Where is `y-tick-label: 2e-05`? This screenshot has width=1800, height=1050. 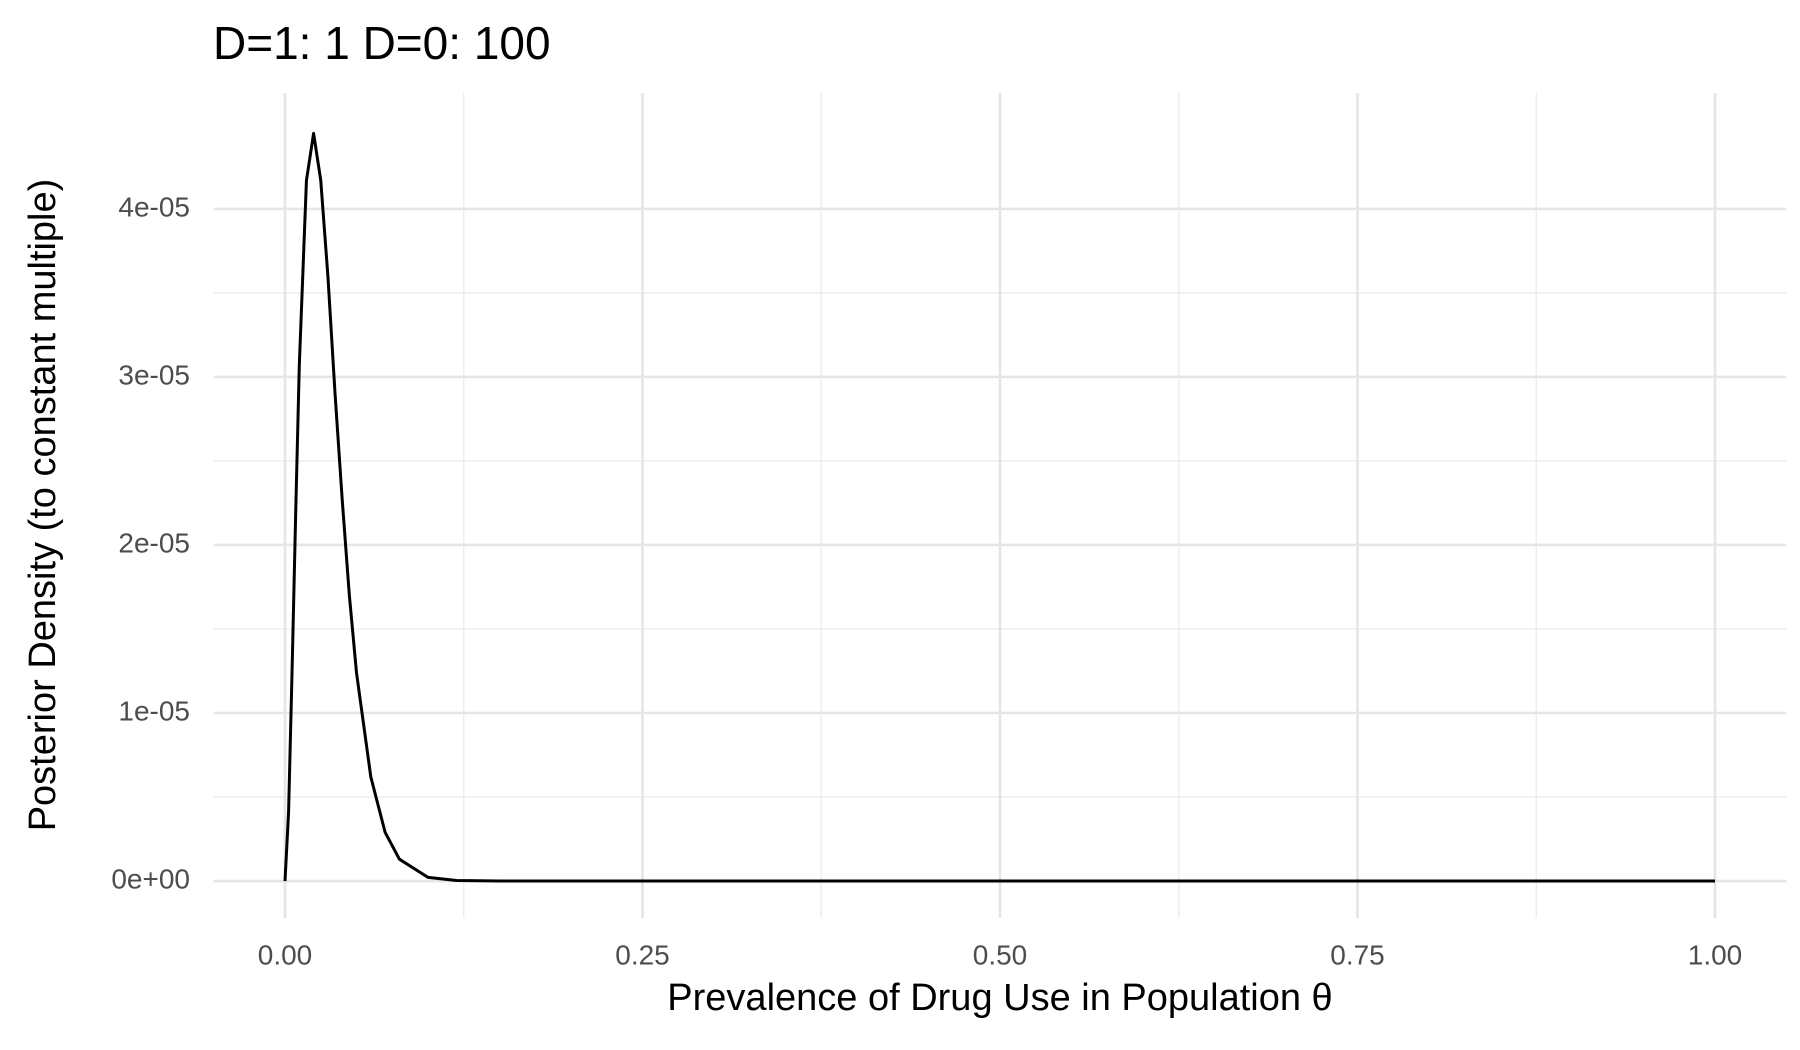
y-tick-label: 2e-05 is located at coordinates (154, 542).